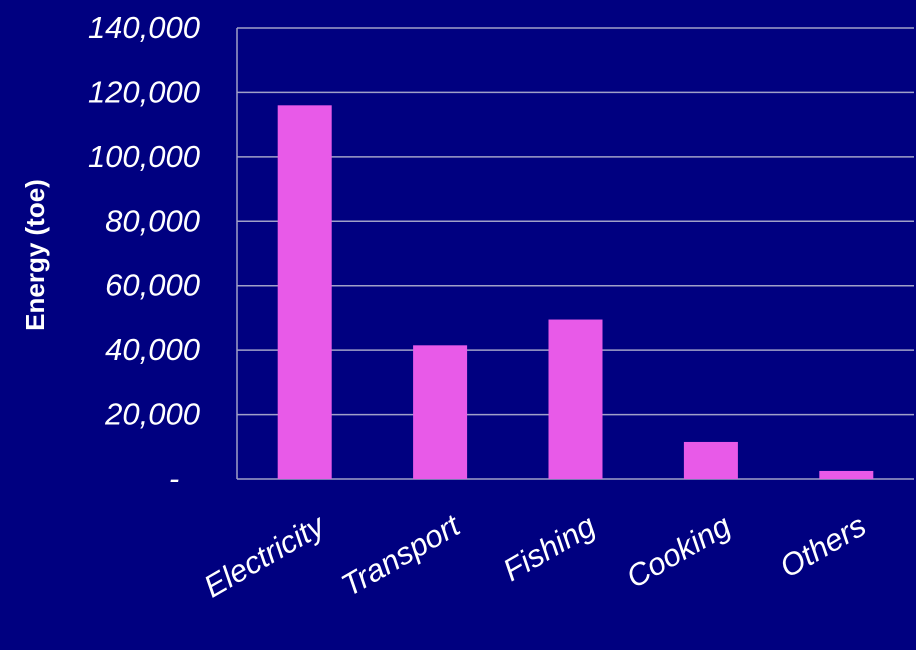 This screenshot has width=916, height=650. What do you see at coordinates (549, 548) in the screenshot?
I see `x-category-label: Fishing` at bounding box center [549, 548].